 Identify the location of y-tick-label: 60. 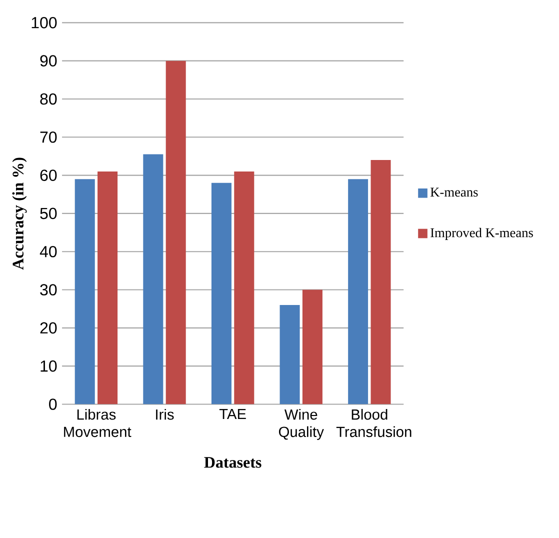
(48, 176).